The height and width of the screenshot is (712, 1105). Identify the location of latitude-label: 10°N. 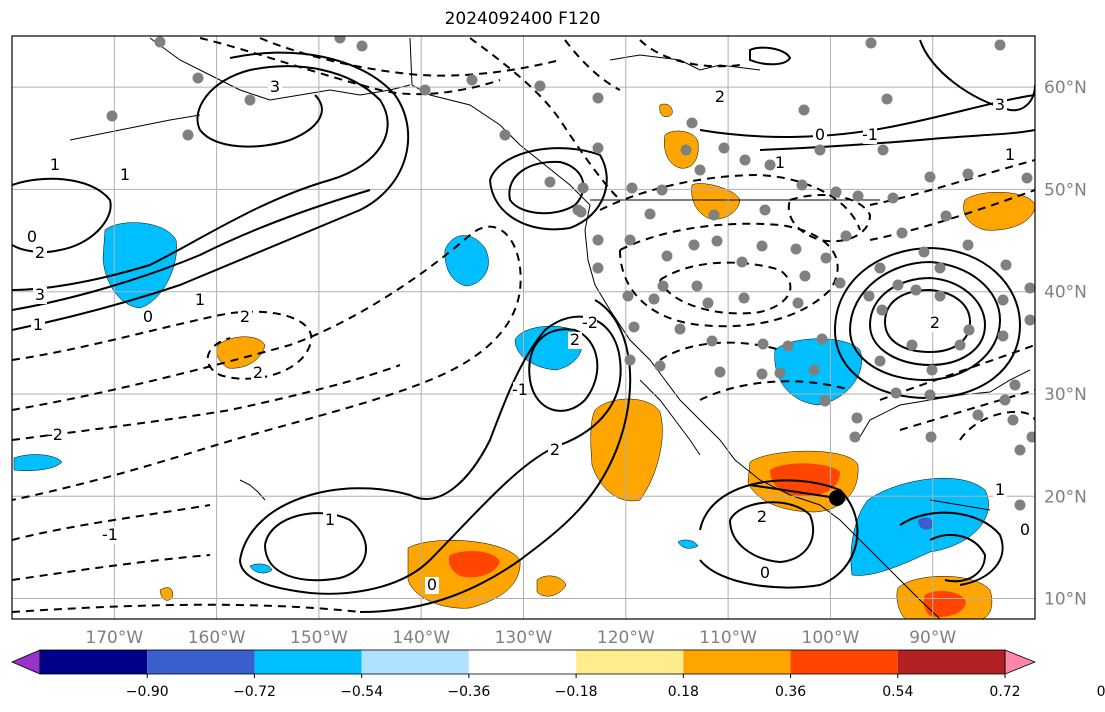
(1065, 600).